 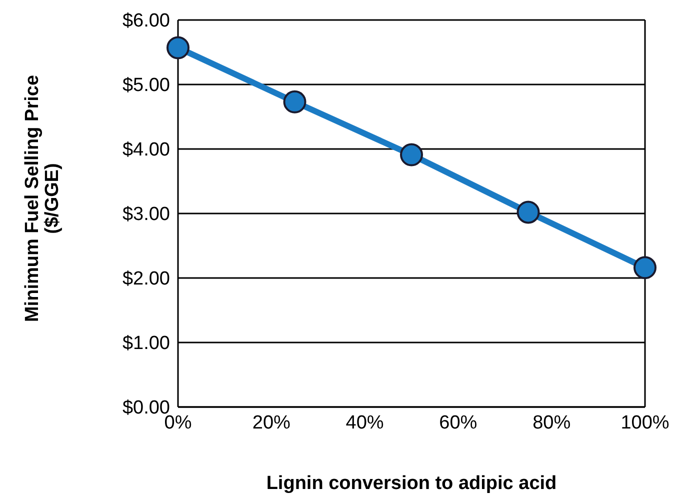 What do you see at coordinates (146, 279) in the screenshot?
I see `y-tick-label: $2.00` at bounding box center [146, 279].